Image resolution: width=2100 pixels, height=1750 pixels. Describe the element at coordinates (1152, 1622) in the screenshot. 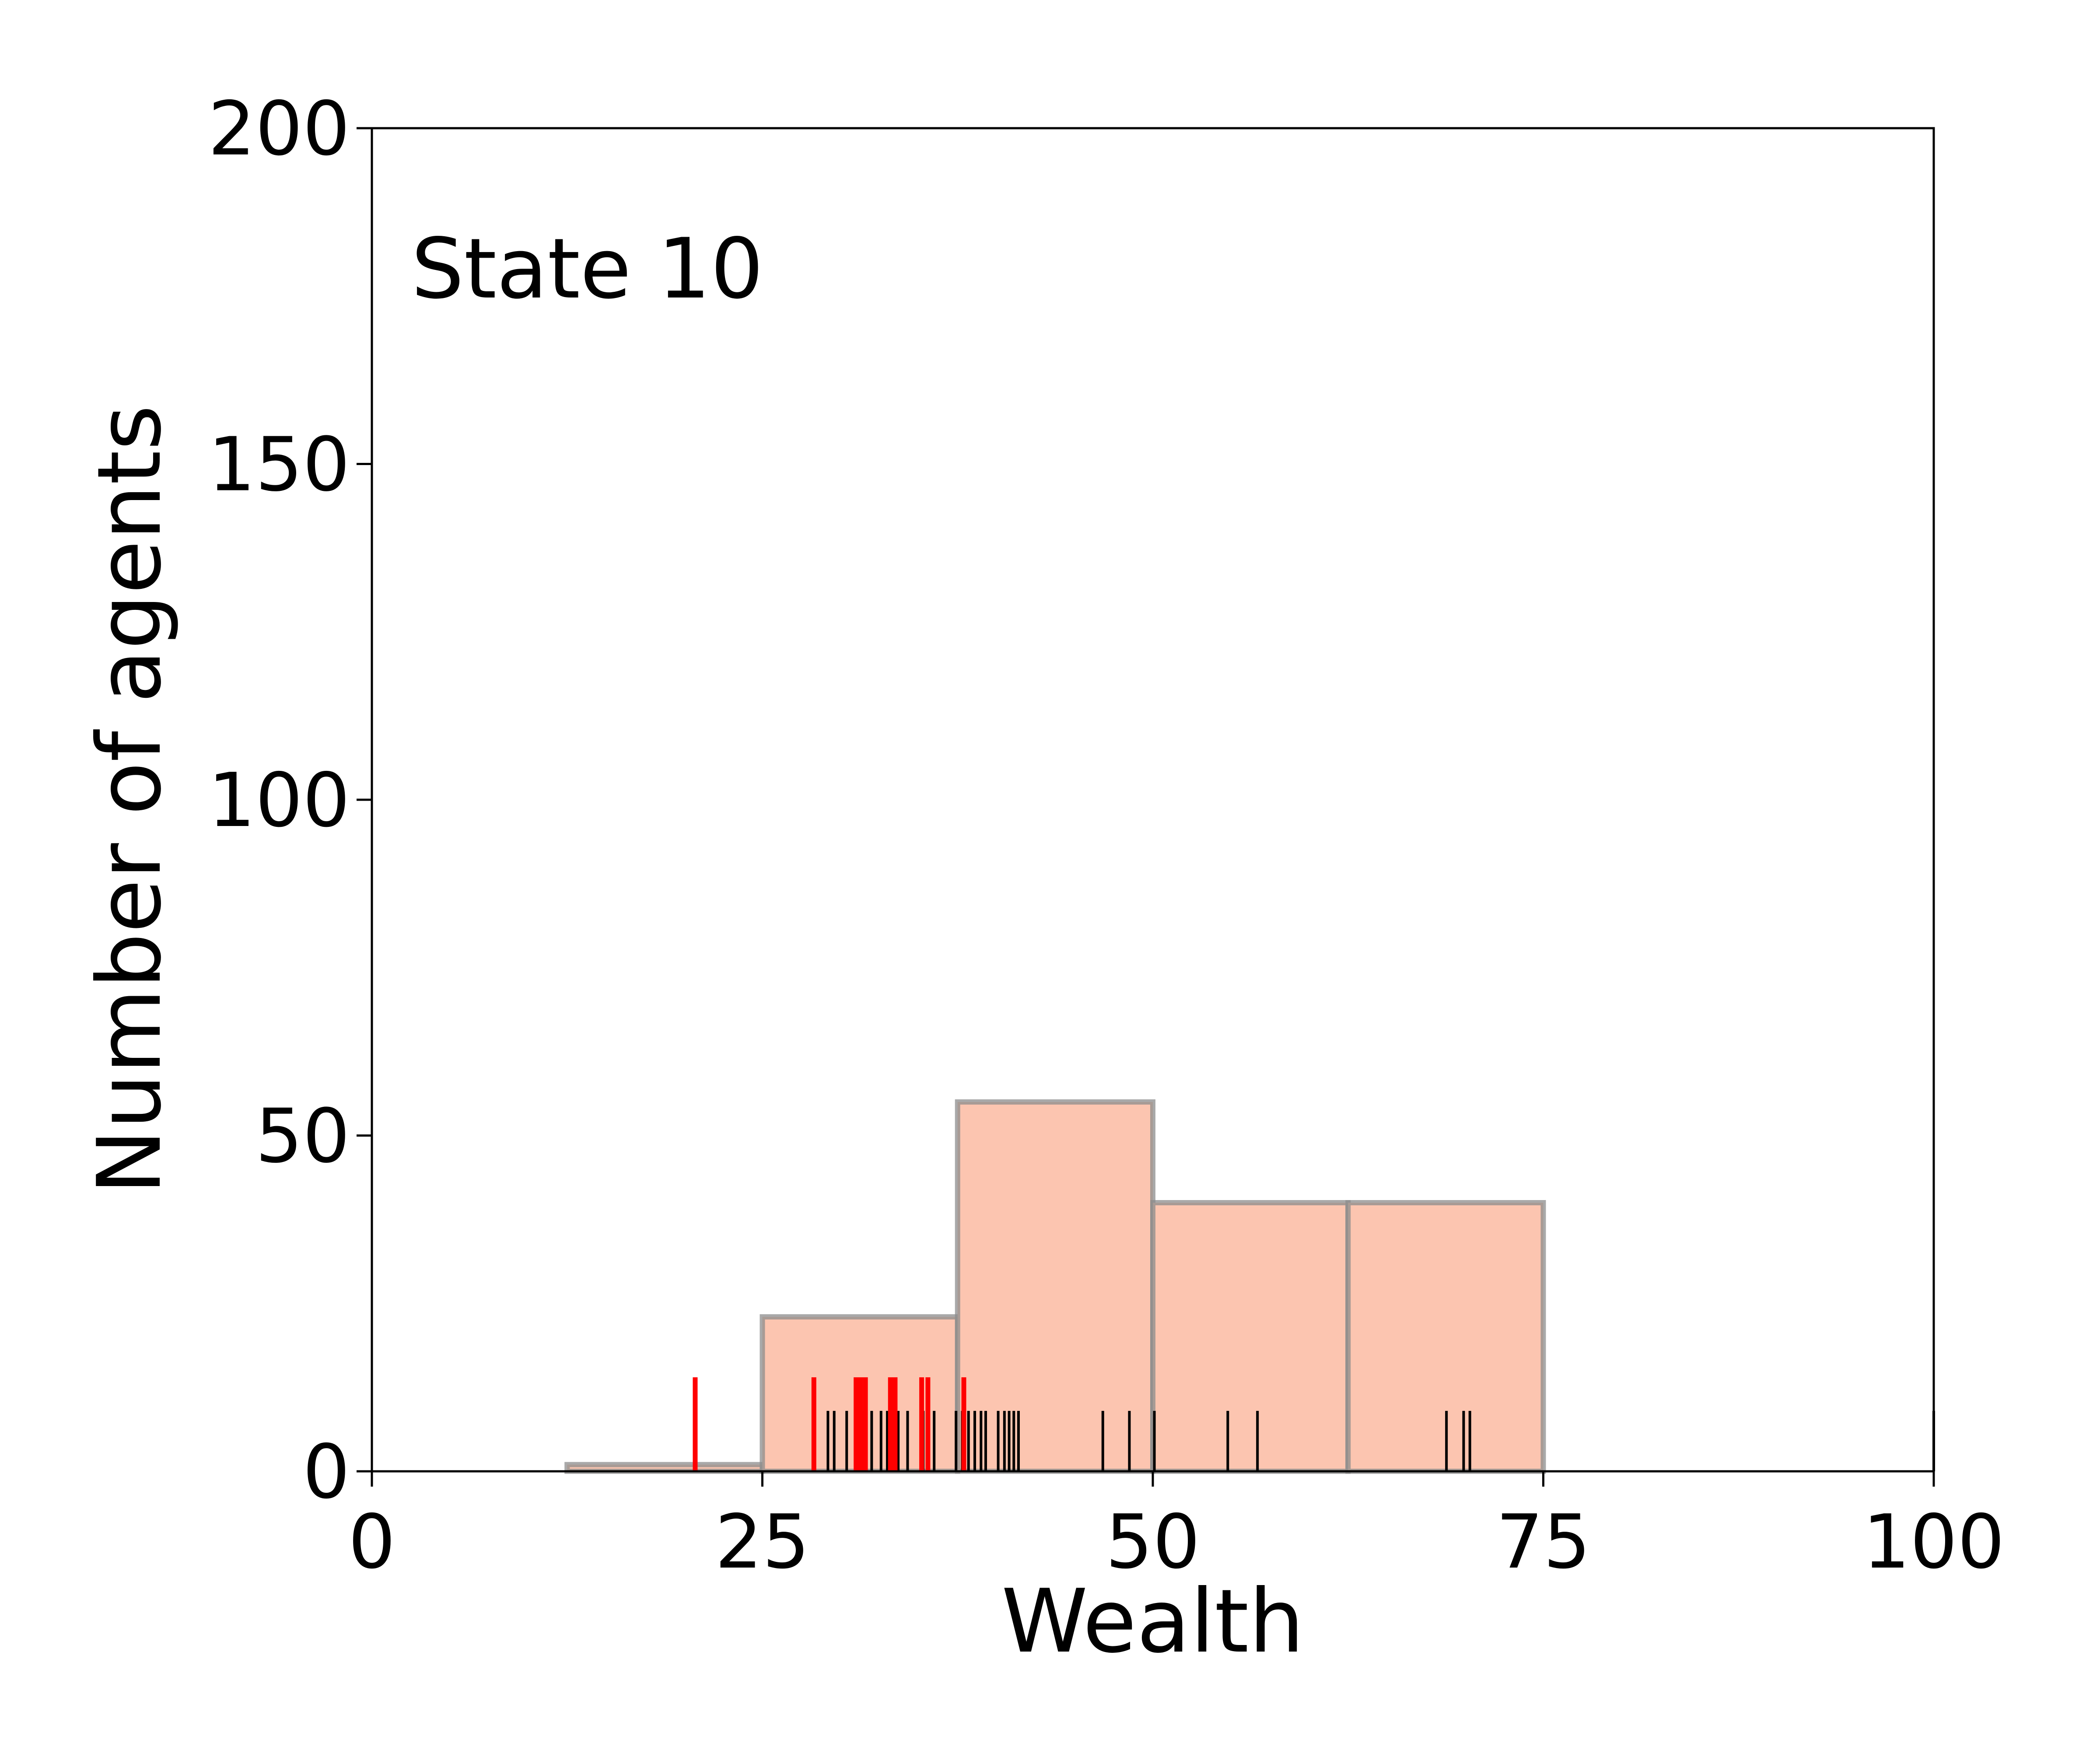

I see `x-axis-label: Wealth` at that location.